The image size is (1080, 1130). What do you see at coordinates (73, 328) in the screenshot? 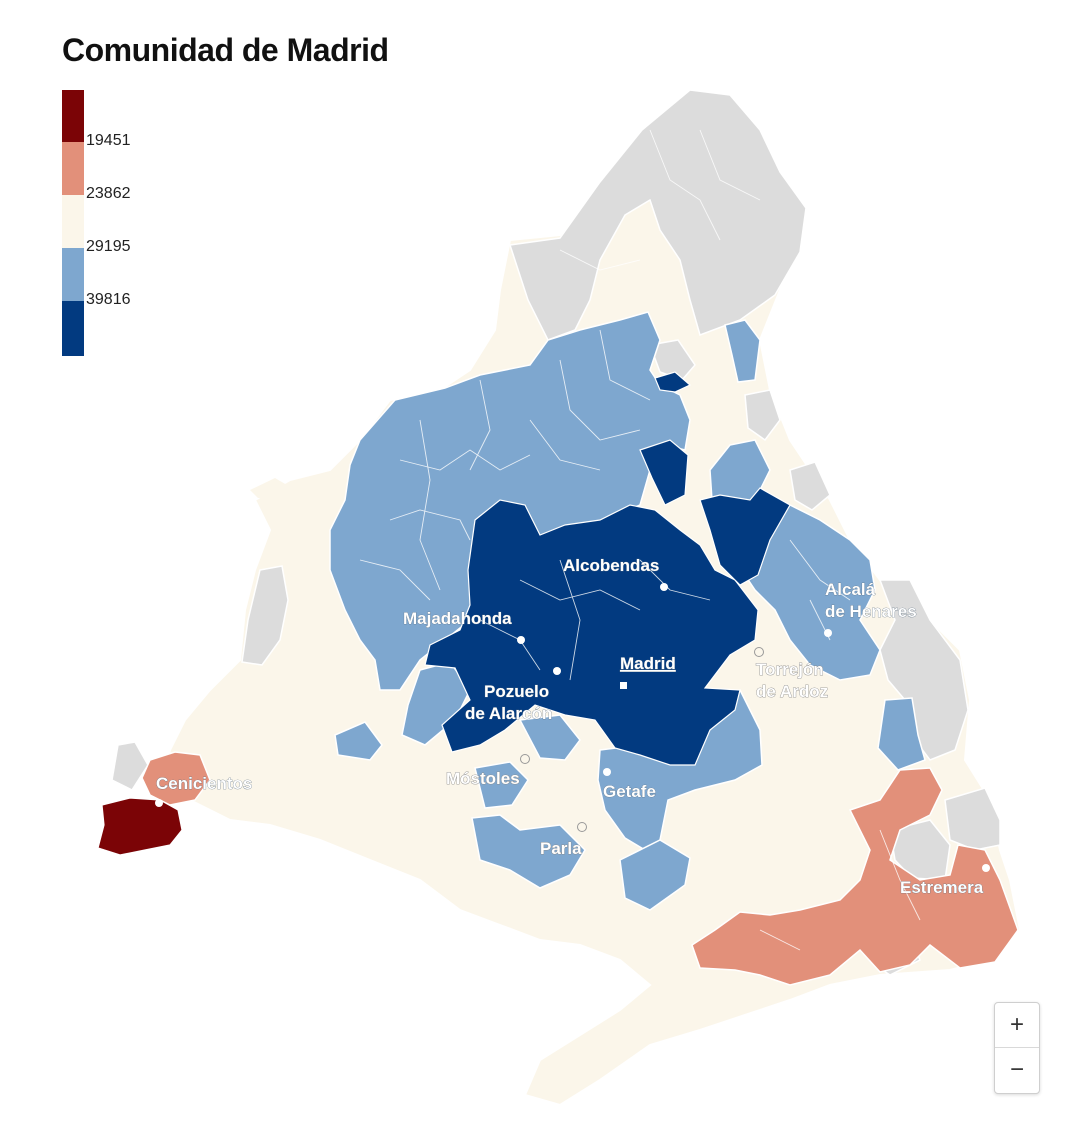
I see `legend-swatch-highest` at bounding box center [73, 328].